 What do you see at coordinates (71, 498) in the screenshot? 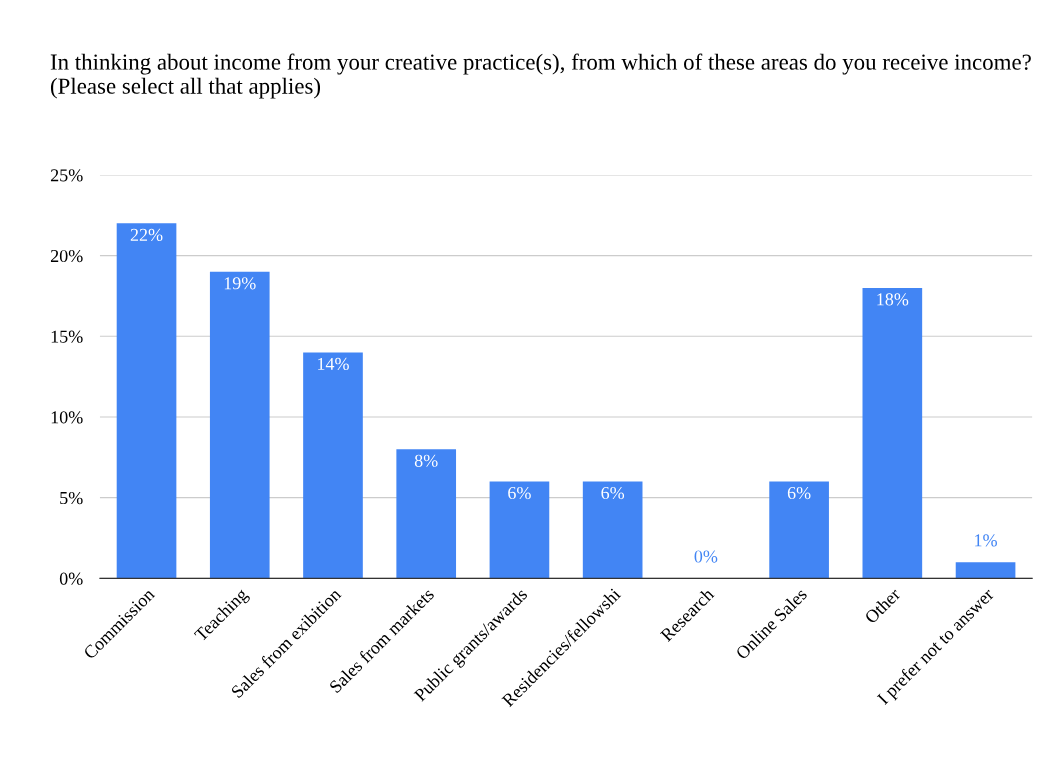
I see `y-tick-label: 5%` at bounding box center [71, 498].